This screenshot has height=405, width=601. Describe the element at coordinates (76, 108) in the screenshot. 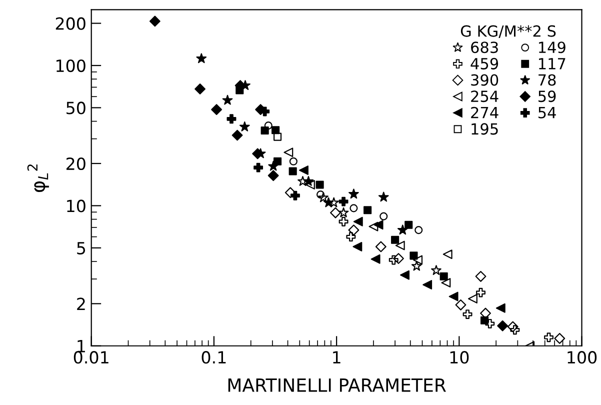

I see `y-tick-label: 50` at that location.